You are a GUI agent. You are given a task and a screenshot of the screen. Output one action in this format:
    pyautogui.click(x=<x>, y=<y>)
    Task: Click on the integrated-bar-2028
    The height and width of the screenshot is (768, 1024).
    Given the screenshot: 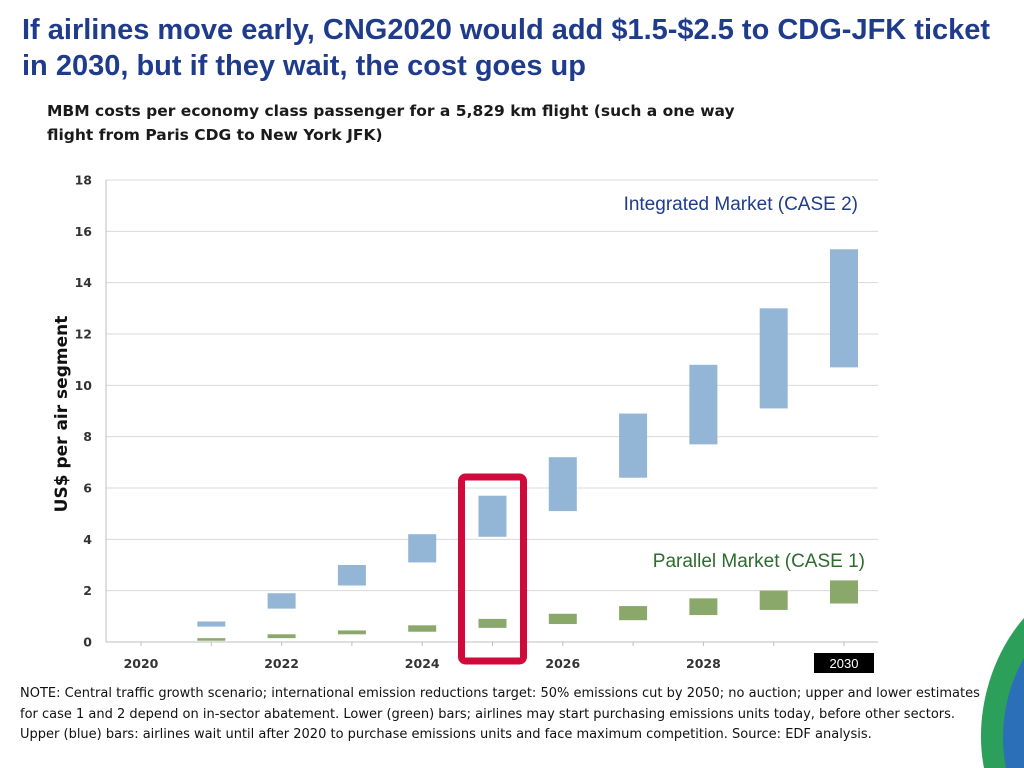 What is the action you would take?
    pyautogui.click(x=703, y=404)
    